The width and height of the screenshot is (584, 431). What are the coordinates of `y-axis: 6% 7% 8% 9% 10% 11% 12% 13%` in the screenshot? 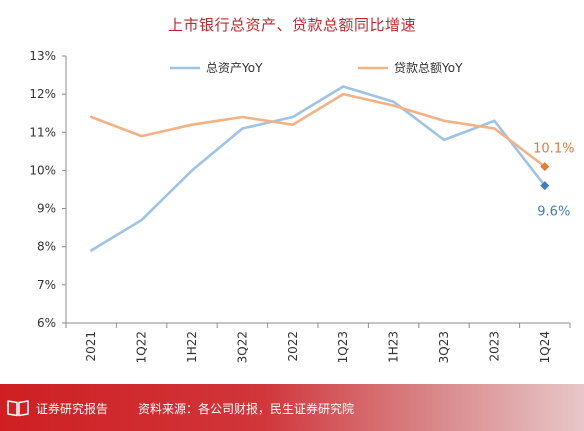 It's located at (48, 189).